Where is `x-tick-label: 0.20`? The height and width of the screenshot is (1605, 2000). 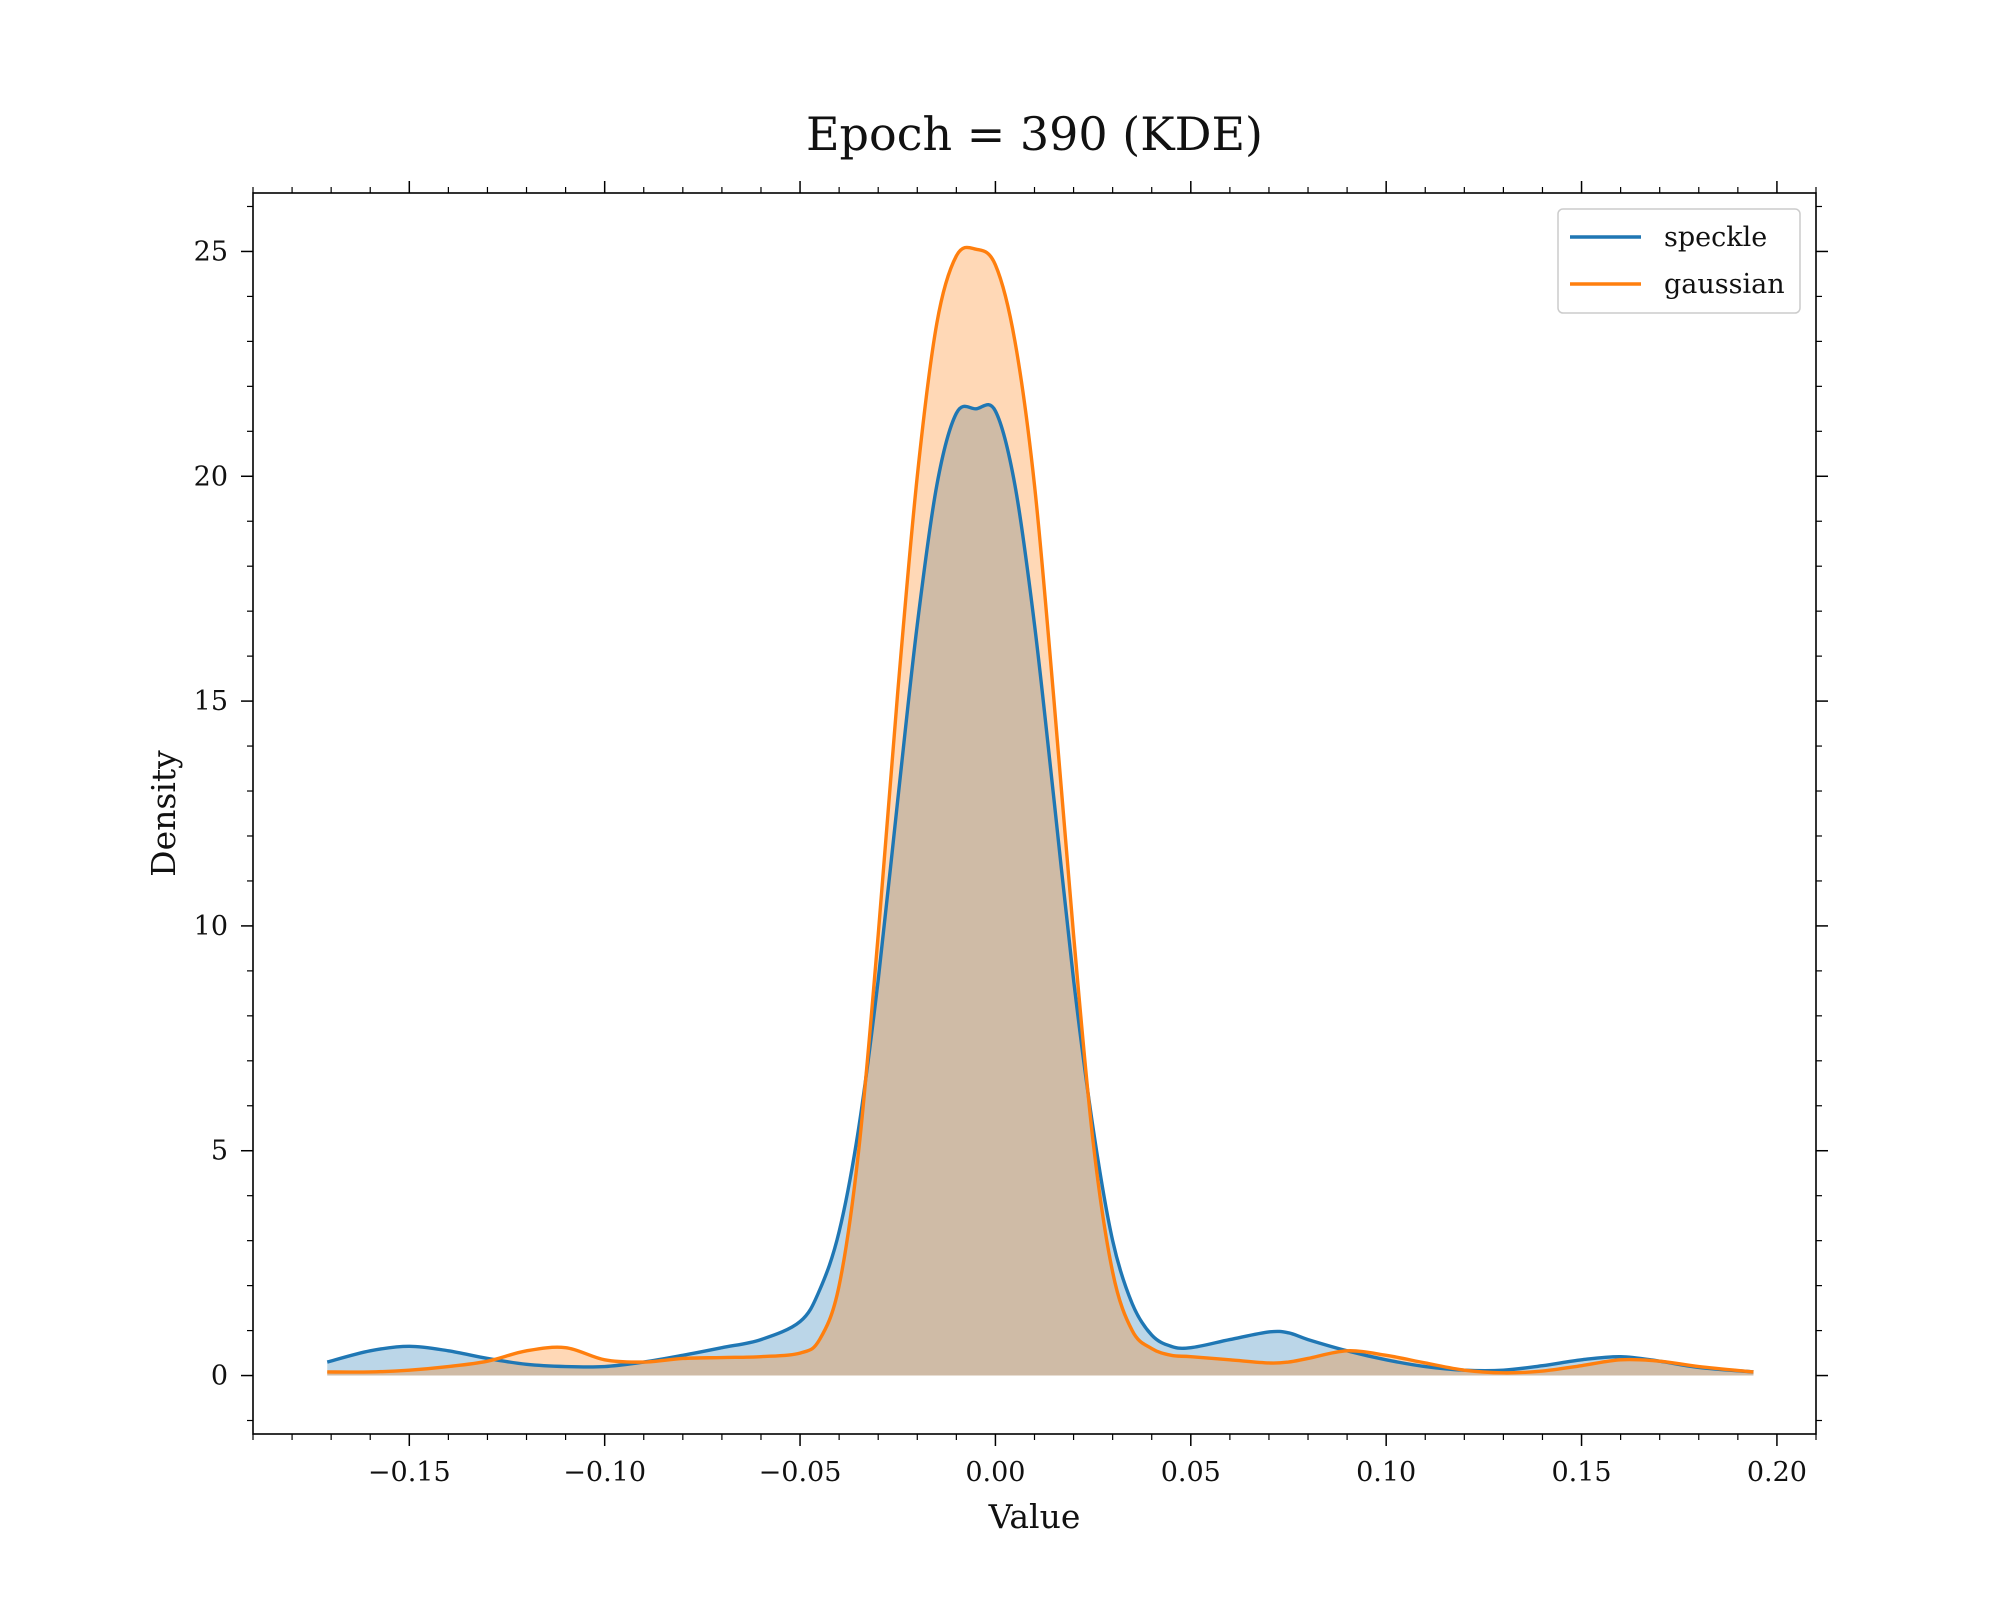 x-tick-label: 0.20 is located at coordinates (1777, 1472).